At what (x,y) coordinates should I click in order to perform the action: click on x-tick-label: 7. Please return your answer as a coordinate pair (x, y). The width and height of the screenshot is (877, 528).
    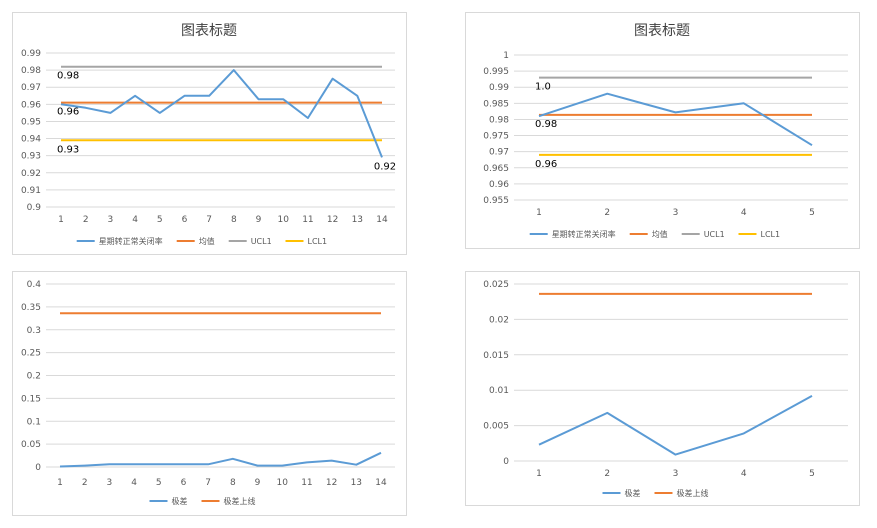
    Looking at the image, I should click on (209, 220).